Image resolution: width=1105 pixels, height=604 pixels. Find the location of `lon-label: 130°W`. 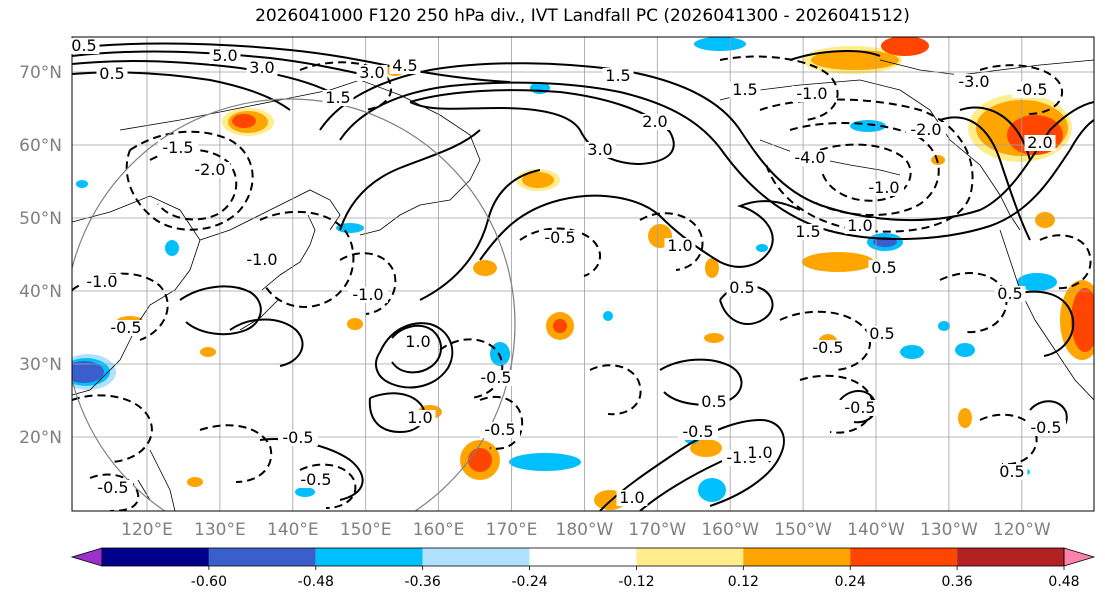

lon-label: 130°W is located at coordinates (949, 530).